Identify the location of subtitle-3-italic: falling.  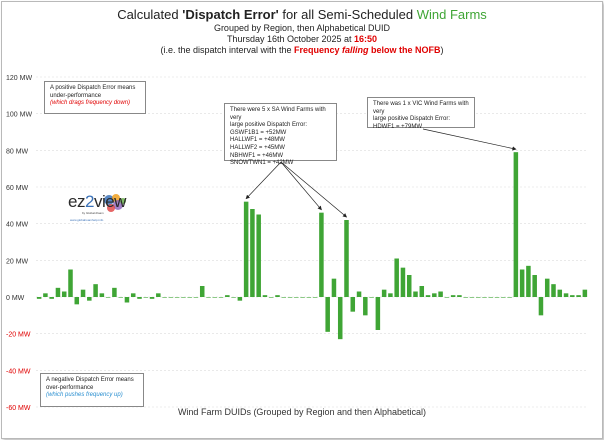
(355, 50).